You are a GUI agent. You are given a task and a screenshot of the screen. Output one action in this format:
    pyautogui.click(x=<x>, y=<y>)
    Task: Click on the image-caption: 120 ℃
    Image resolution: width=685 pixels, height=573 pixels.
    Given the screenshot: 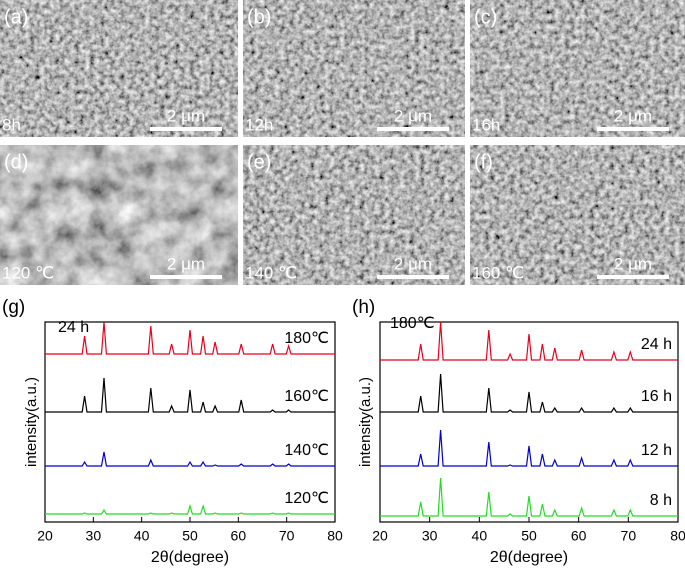 What is the action you would take?
    pyautogui.click(x=28, y=272)
    